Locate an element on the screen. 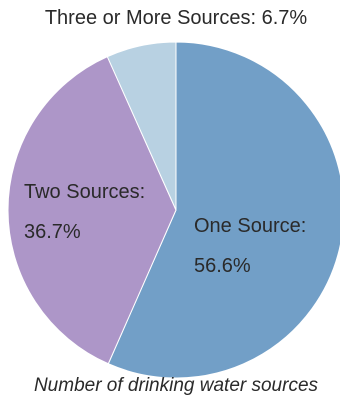 This screenshot has width=340, height=398. chart-caption: Number of drinking water sources is located at coordinates (176, 385).